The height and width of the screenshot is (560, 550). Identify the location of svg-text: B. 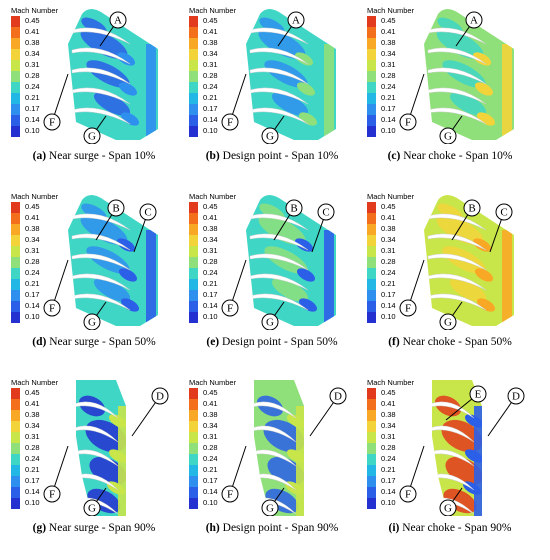
(471, 209).